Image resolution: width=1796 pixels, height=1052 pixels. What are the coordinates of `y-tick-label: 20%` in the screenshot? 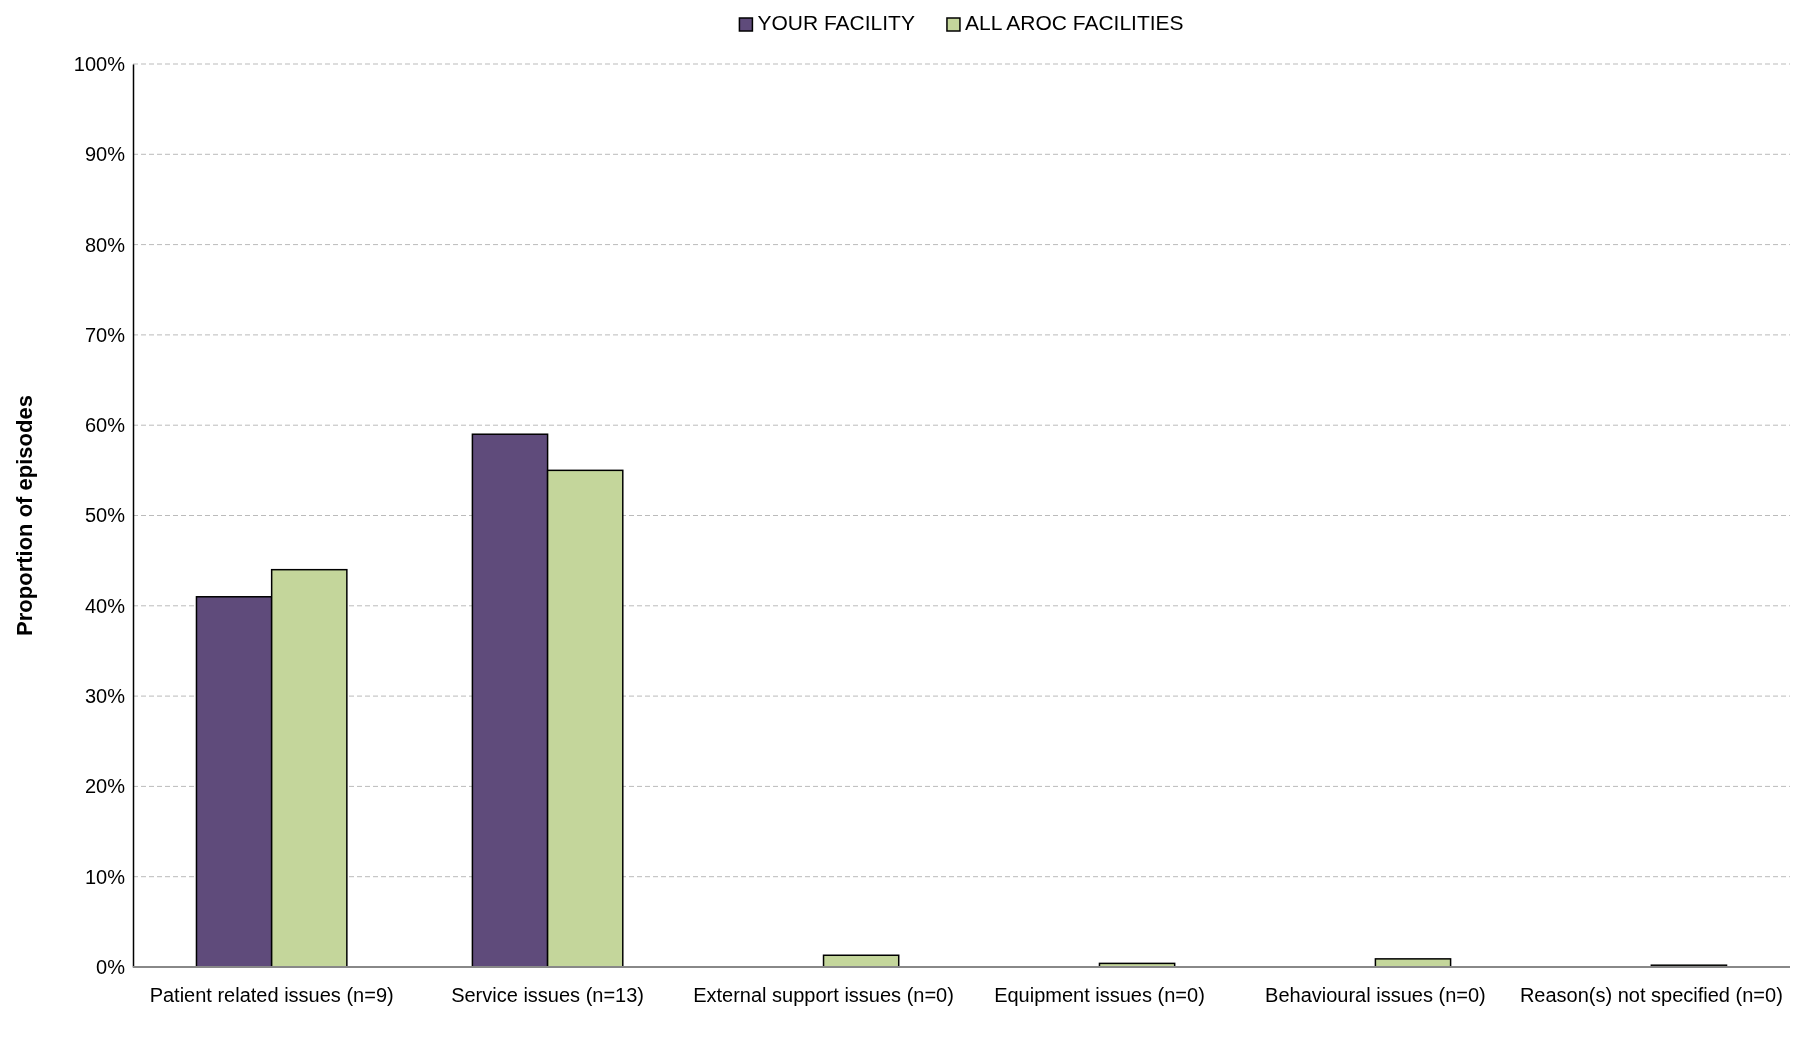 It's located at (105, 786).